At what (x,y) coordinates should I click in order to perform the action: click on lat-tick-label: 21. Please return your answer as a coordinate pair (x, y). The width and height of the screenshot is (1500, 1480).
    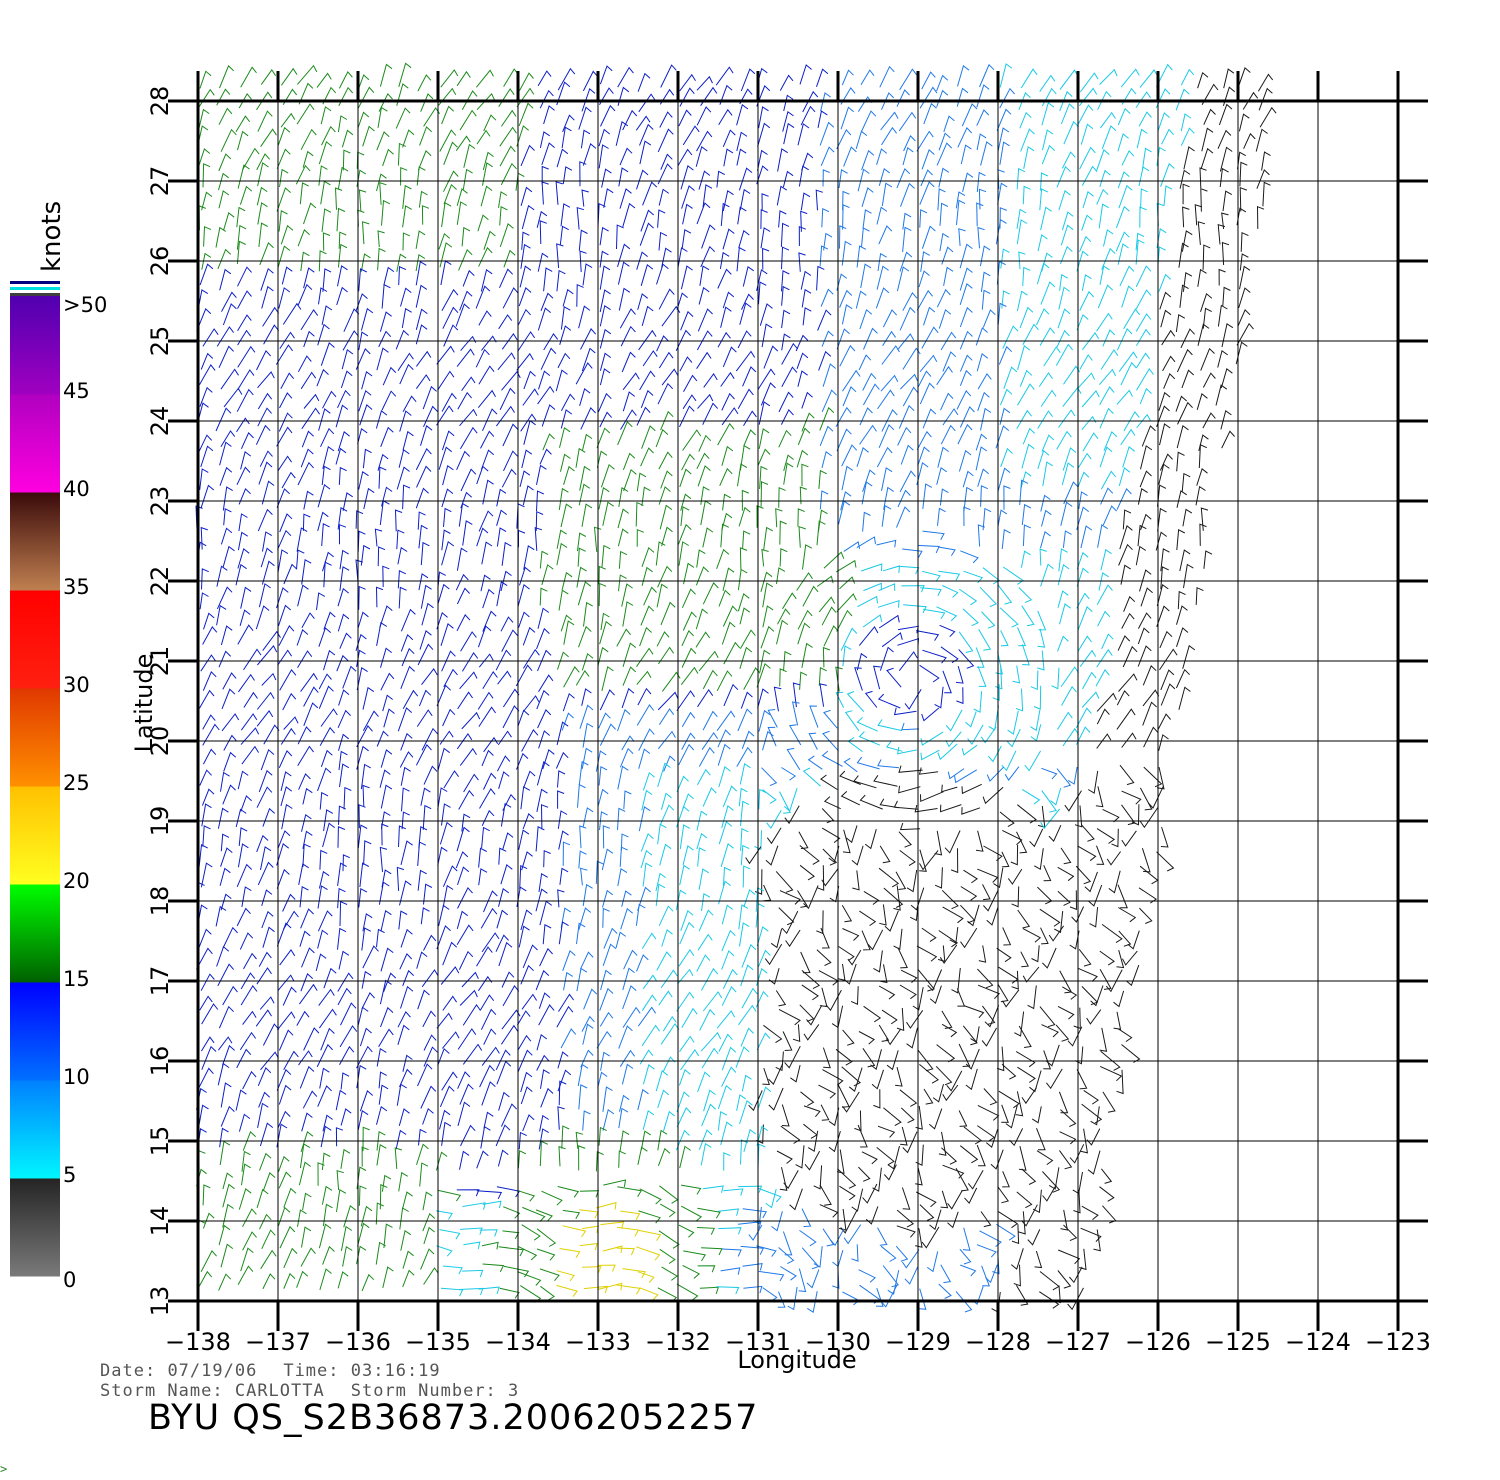
    Looking at the image, I should click on (160, 661).